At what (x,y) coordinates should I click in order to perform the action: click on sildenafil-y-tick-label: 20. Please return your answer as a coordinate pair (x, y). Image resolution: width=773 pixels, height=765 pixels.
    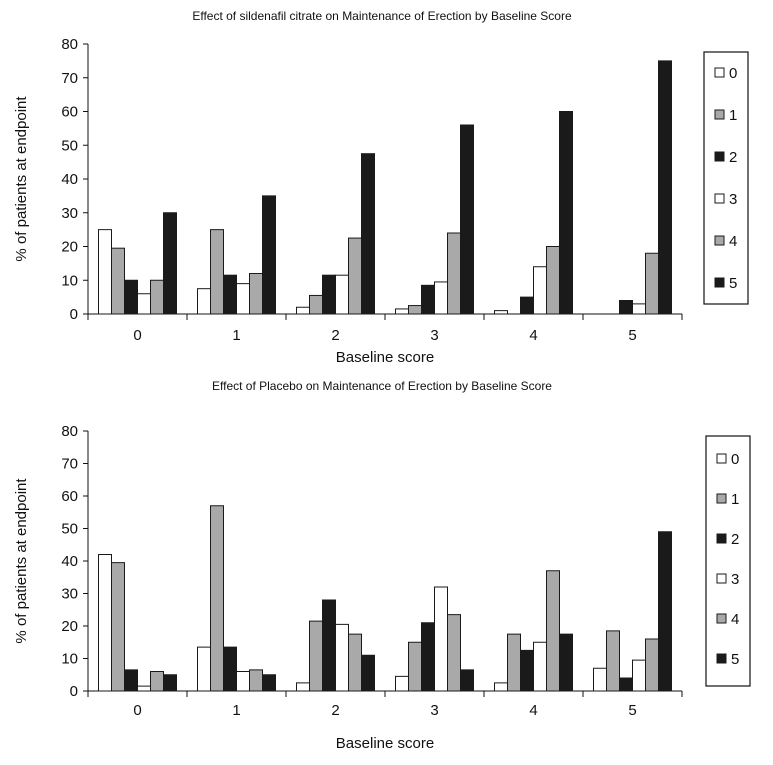
    Looking at the image, I should click on (69, 247).